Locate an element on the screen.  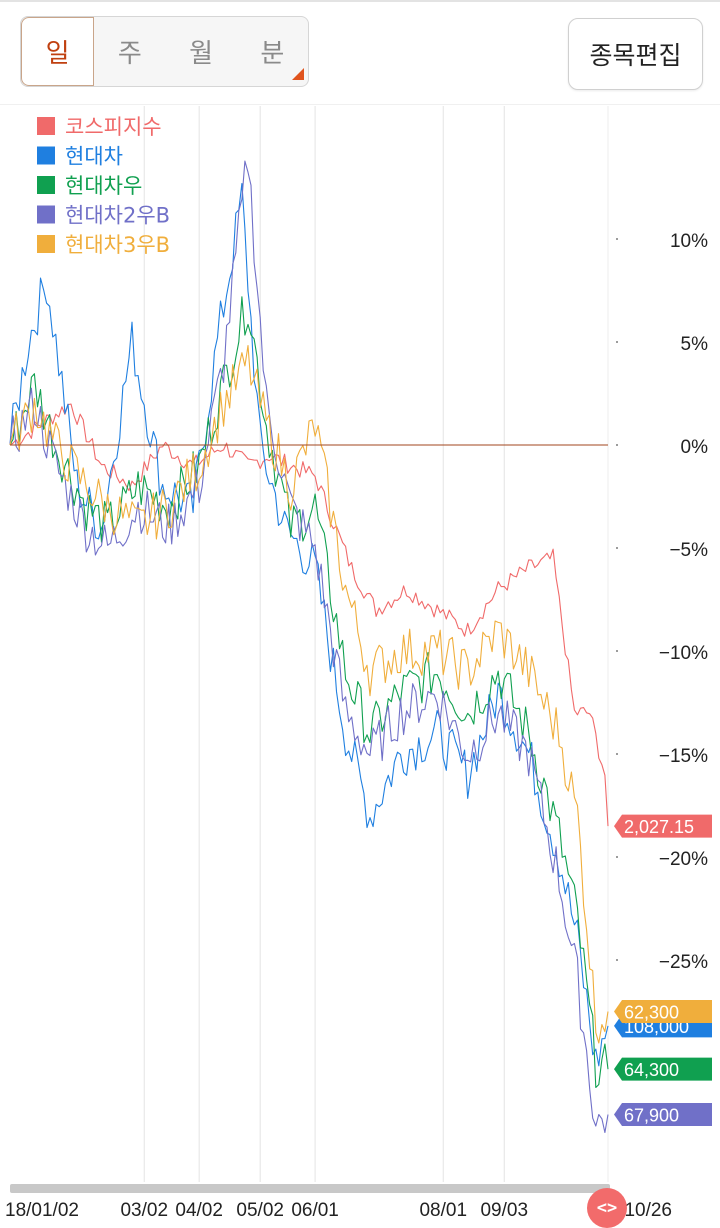
end-value-label: 64,300 is located at coordinates (651, 1070).